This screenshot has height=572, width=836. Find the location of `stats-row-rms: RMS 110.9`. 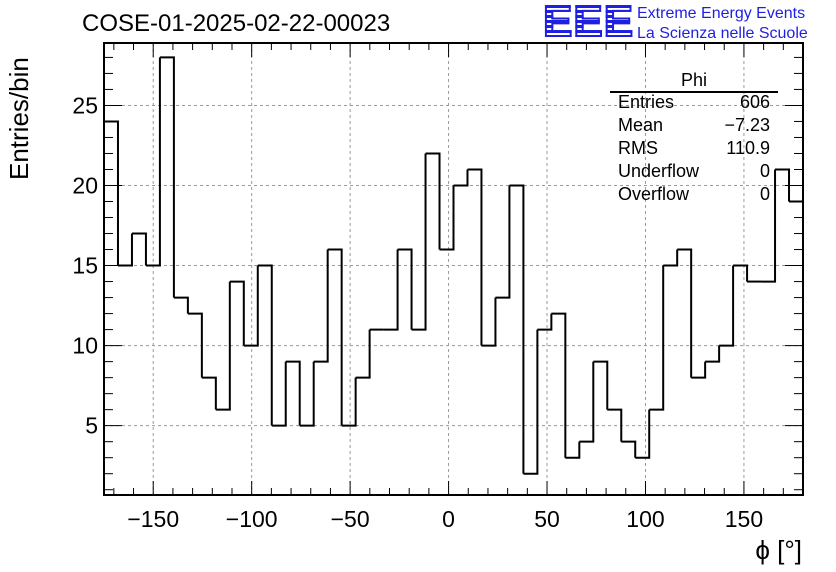

stats-row-rms: RMS 110.9 is located at coordinates (694, 148).